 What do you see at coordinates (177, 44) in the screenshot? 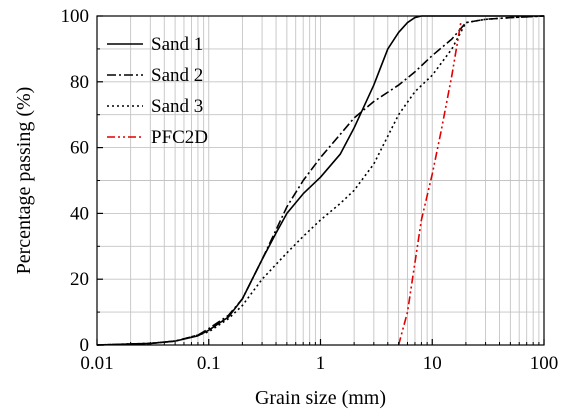
I see `legend-label-sand-1: Sand 1` at bounding box center [177, 44].